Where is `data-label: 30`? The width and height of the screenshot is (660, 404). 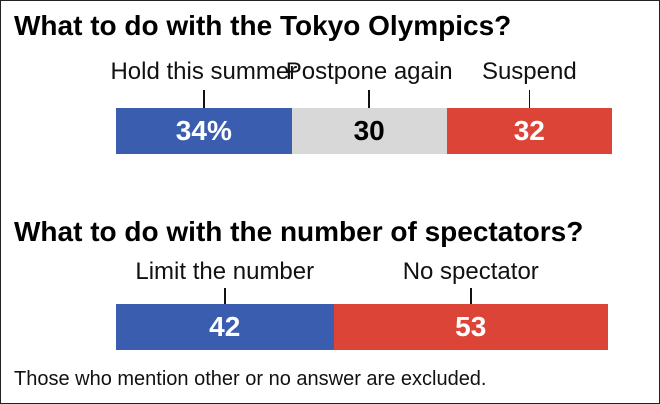 data-label: 30 is located at coordinates (369, 130).